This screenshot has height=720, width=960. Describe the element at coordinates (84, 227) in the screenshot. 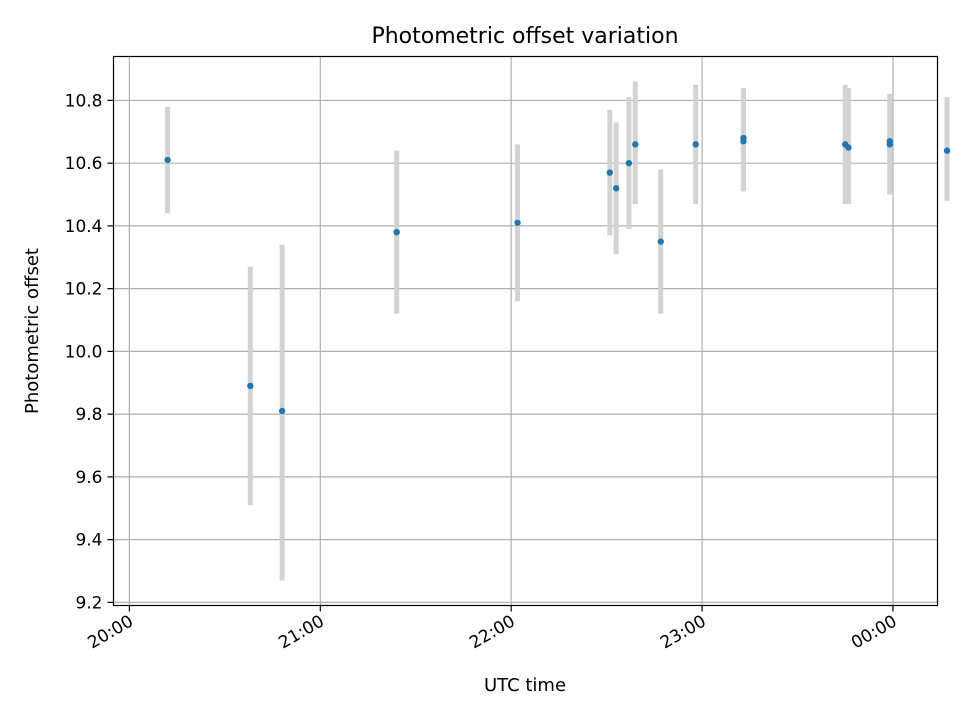

I see `y-tick-label: 10.4` at that location.